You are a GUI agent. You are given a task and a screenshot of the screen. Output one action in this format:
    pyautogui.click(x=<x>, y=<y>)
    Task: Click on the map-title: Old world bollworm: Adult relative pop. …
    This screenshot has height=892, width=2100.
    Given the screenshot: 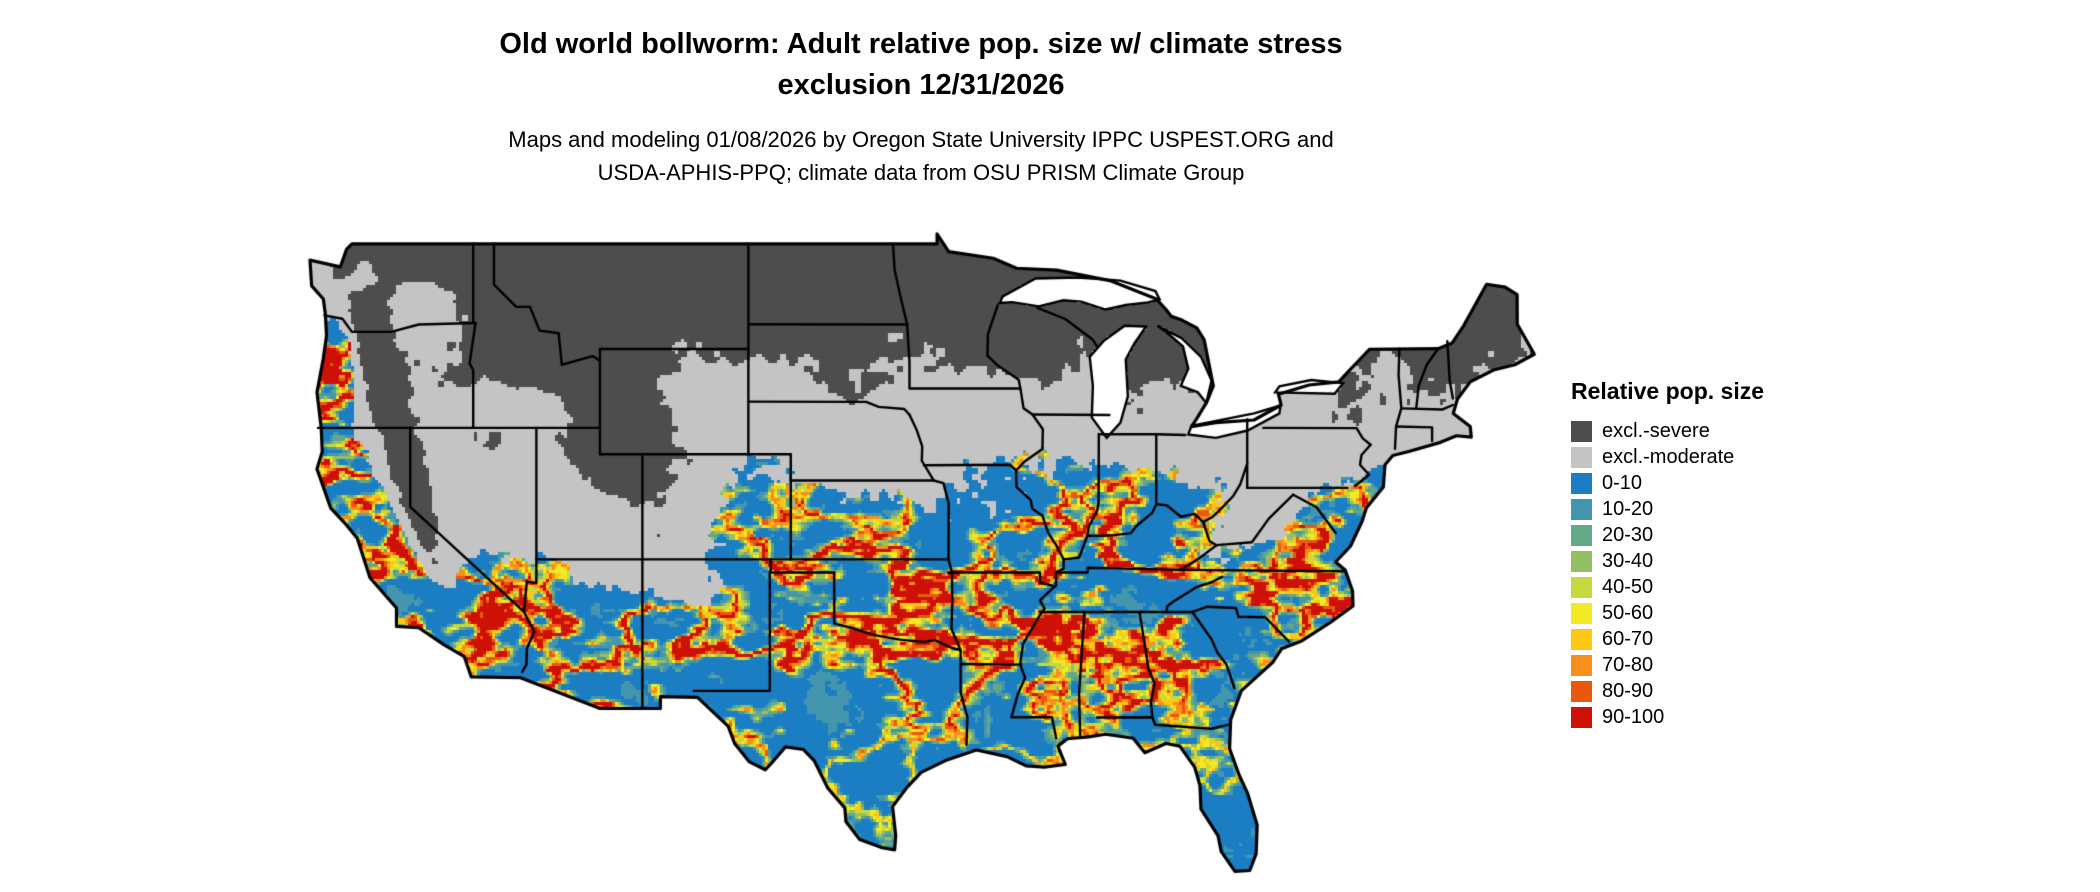 What is the action you would take?
    pyautogui.click(x=920, y=65)
    